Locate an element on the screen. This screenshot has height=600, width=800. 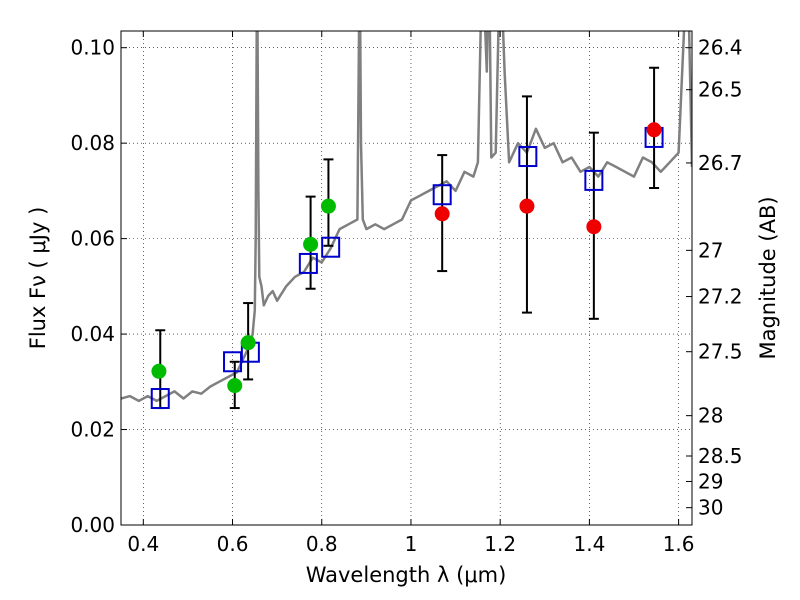
x-tick-label: 0.4 is located at coordinates (143, 544).